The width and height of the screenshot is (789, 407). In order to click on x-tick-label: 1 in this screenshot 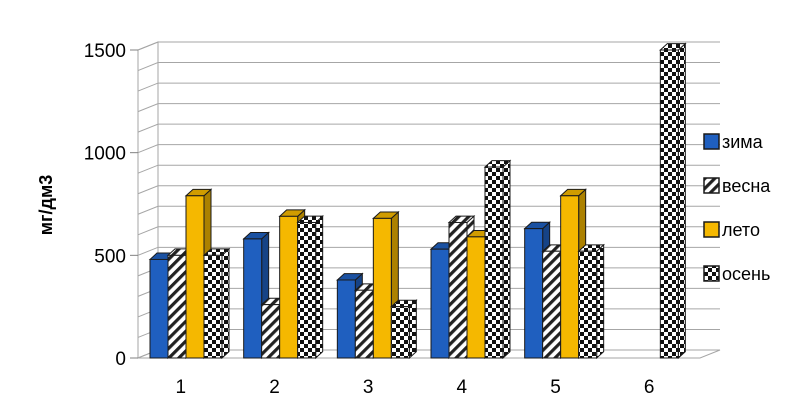, I will do `click(181, 387)`.